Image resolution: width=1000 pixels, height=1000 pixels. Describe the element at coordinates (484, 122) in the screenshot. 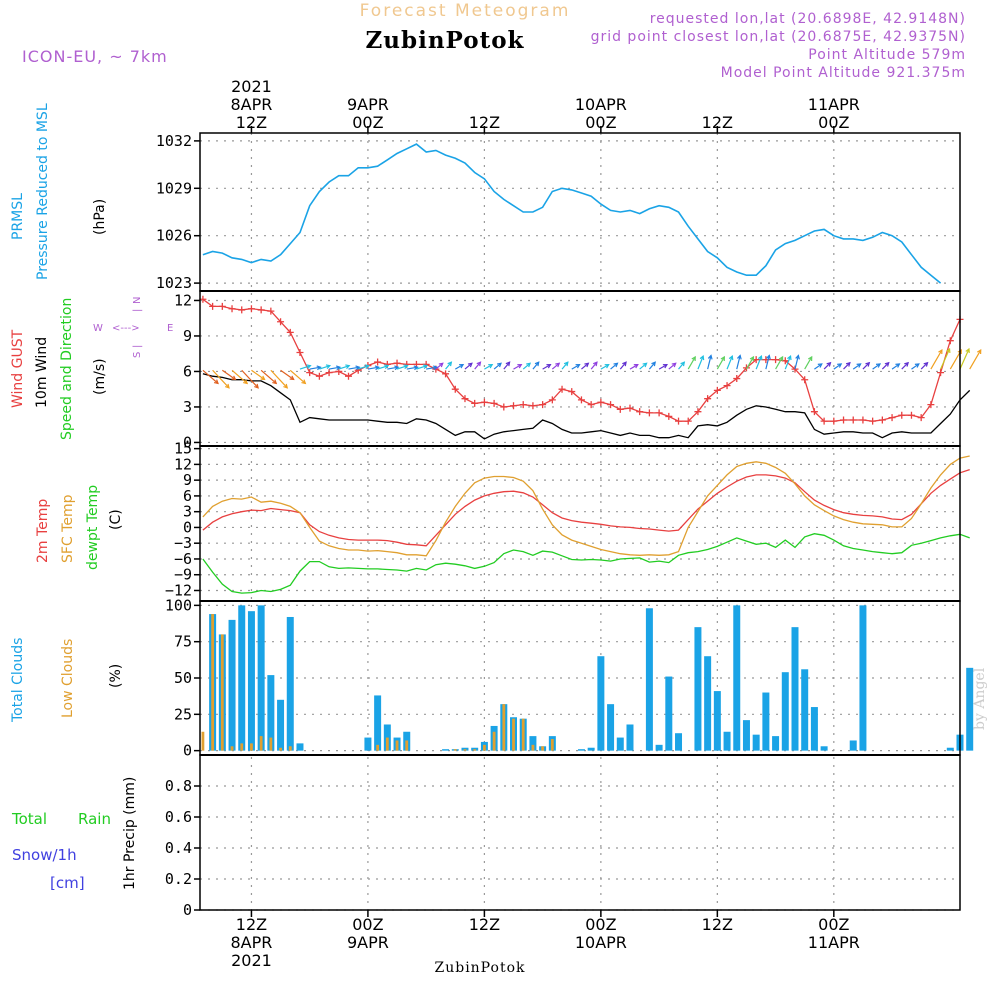

I see `time-label-top: 12Z` at that location.